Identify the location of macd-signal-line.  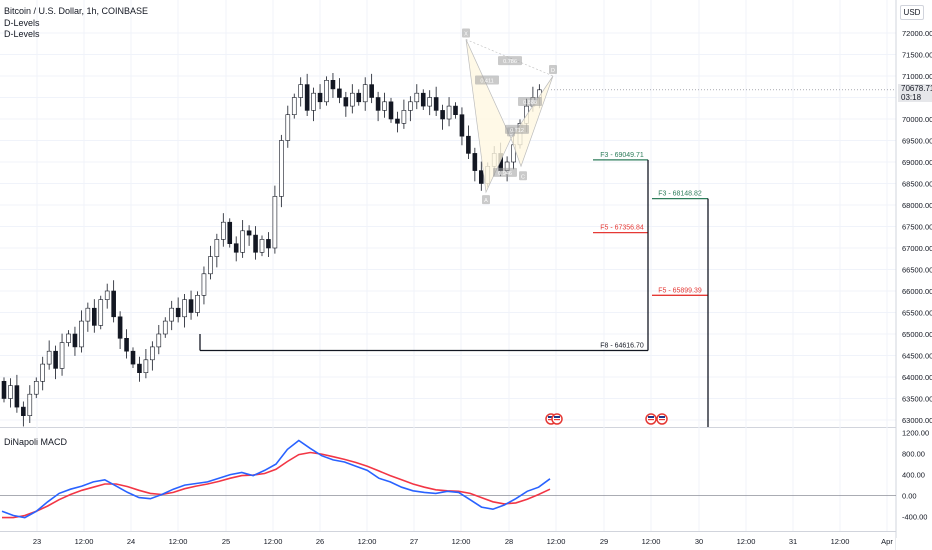
(276, 485).